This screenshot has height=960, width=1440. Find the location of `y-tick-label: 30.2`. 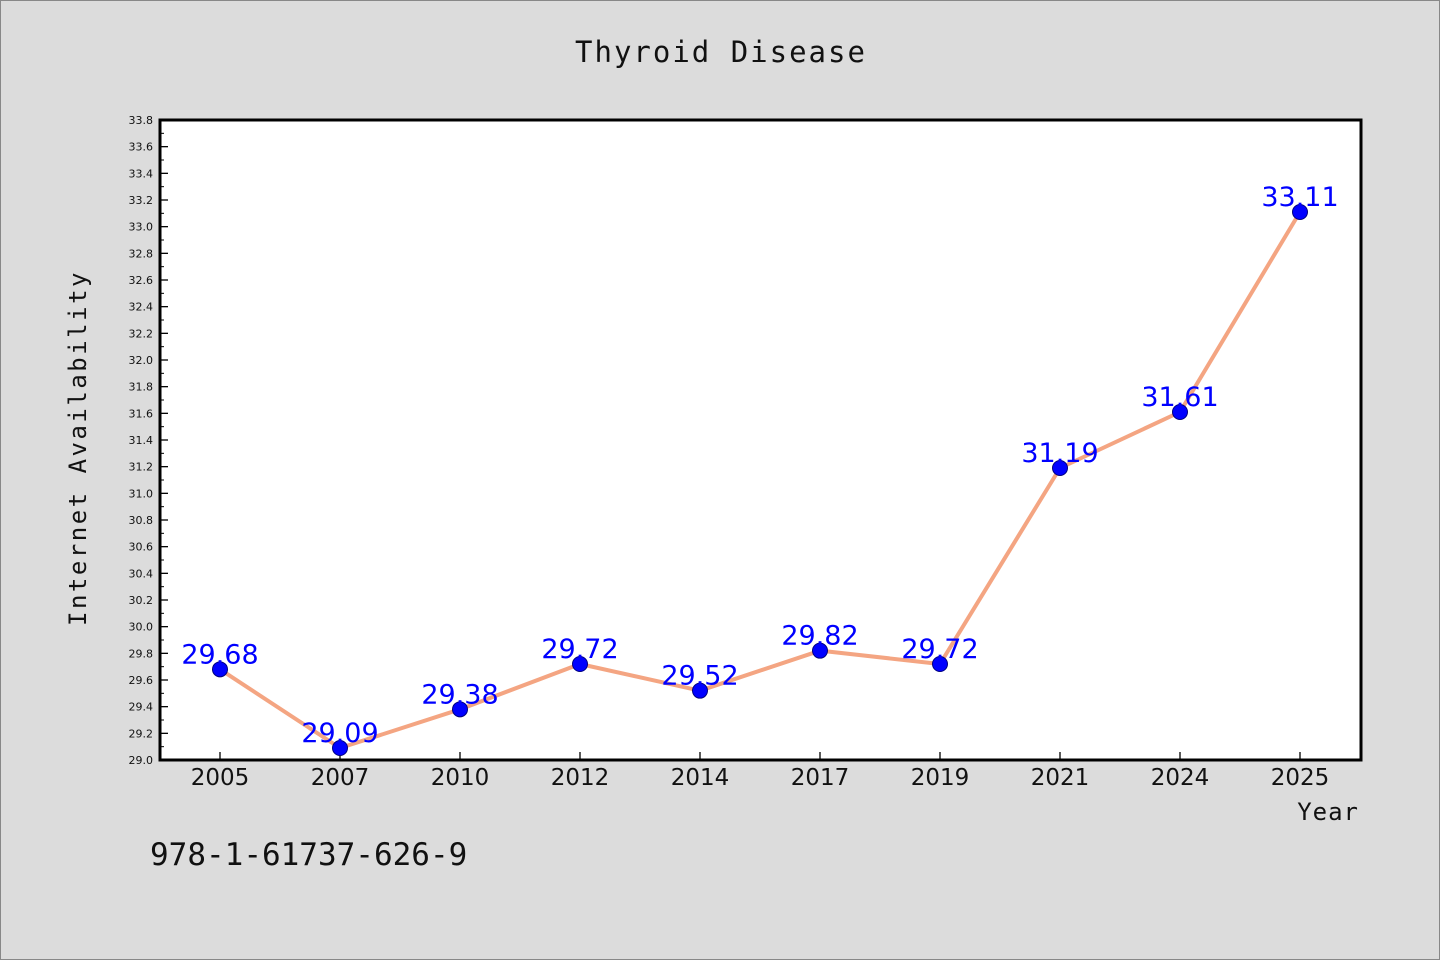

y-tick-label: 30.2 is located at coordinates (141, 600).